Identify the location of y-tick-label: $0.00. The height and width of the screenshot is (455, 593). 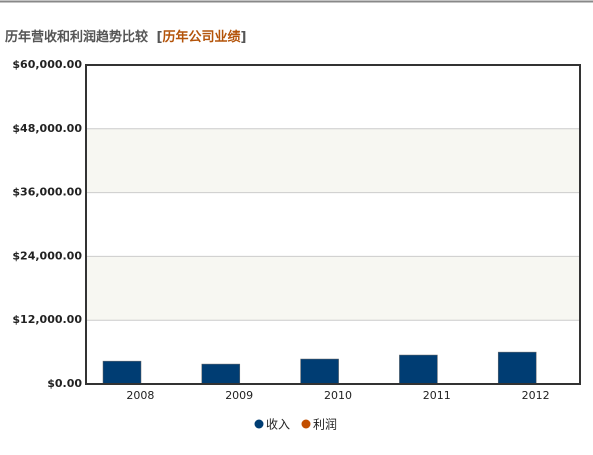
(64, 383).